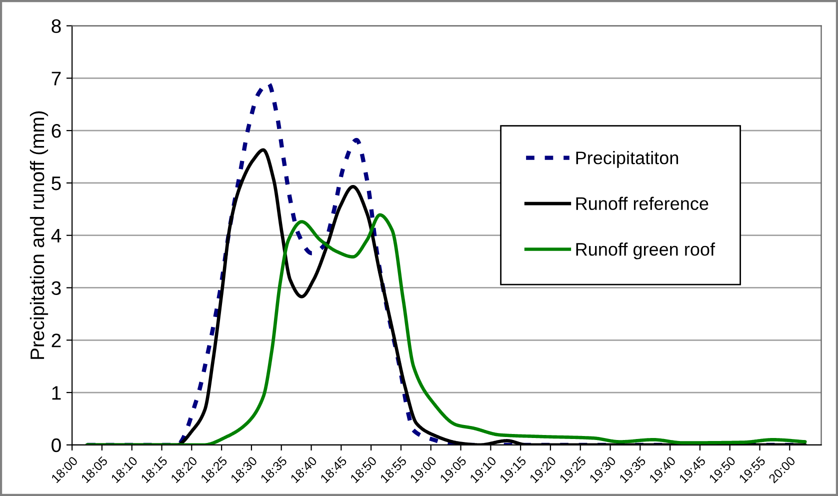 Image resolution: width=838 pixels, height=496 pixels. Describe the element at coordinates (56, 183) in the screenshot. I see `y-tick-label: 5` at that location.